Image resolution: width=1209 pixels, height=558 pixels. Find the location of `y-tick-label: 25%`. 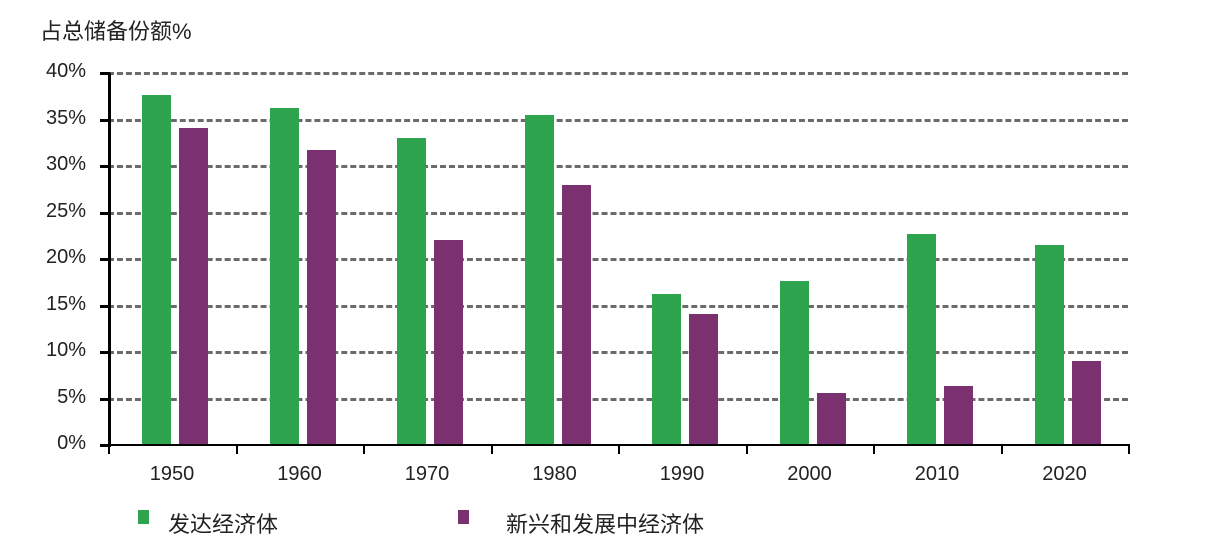

y-tick-label: 25% is located at coordinates (65, 210).